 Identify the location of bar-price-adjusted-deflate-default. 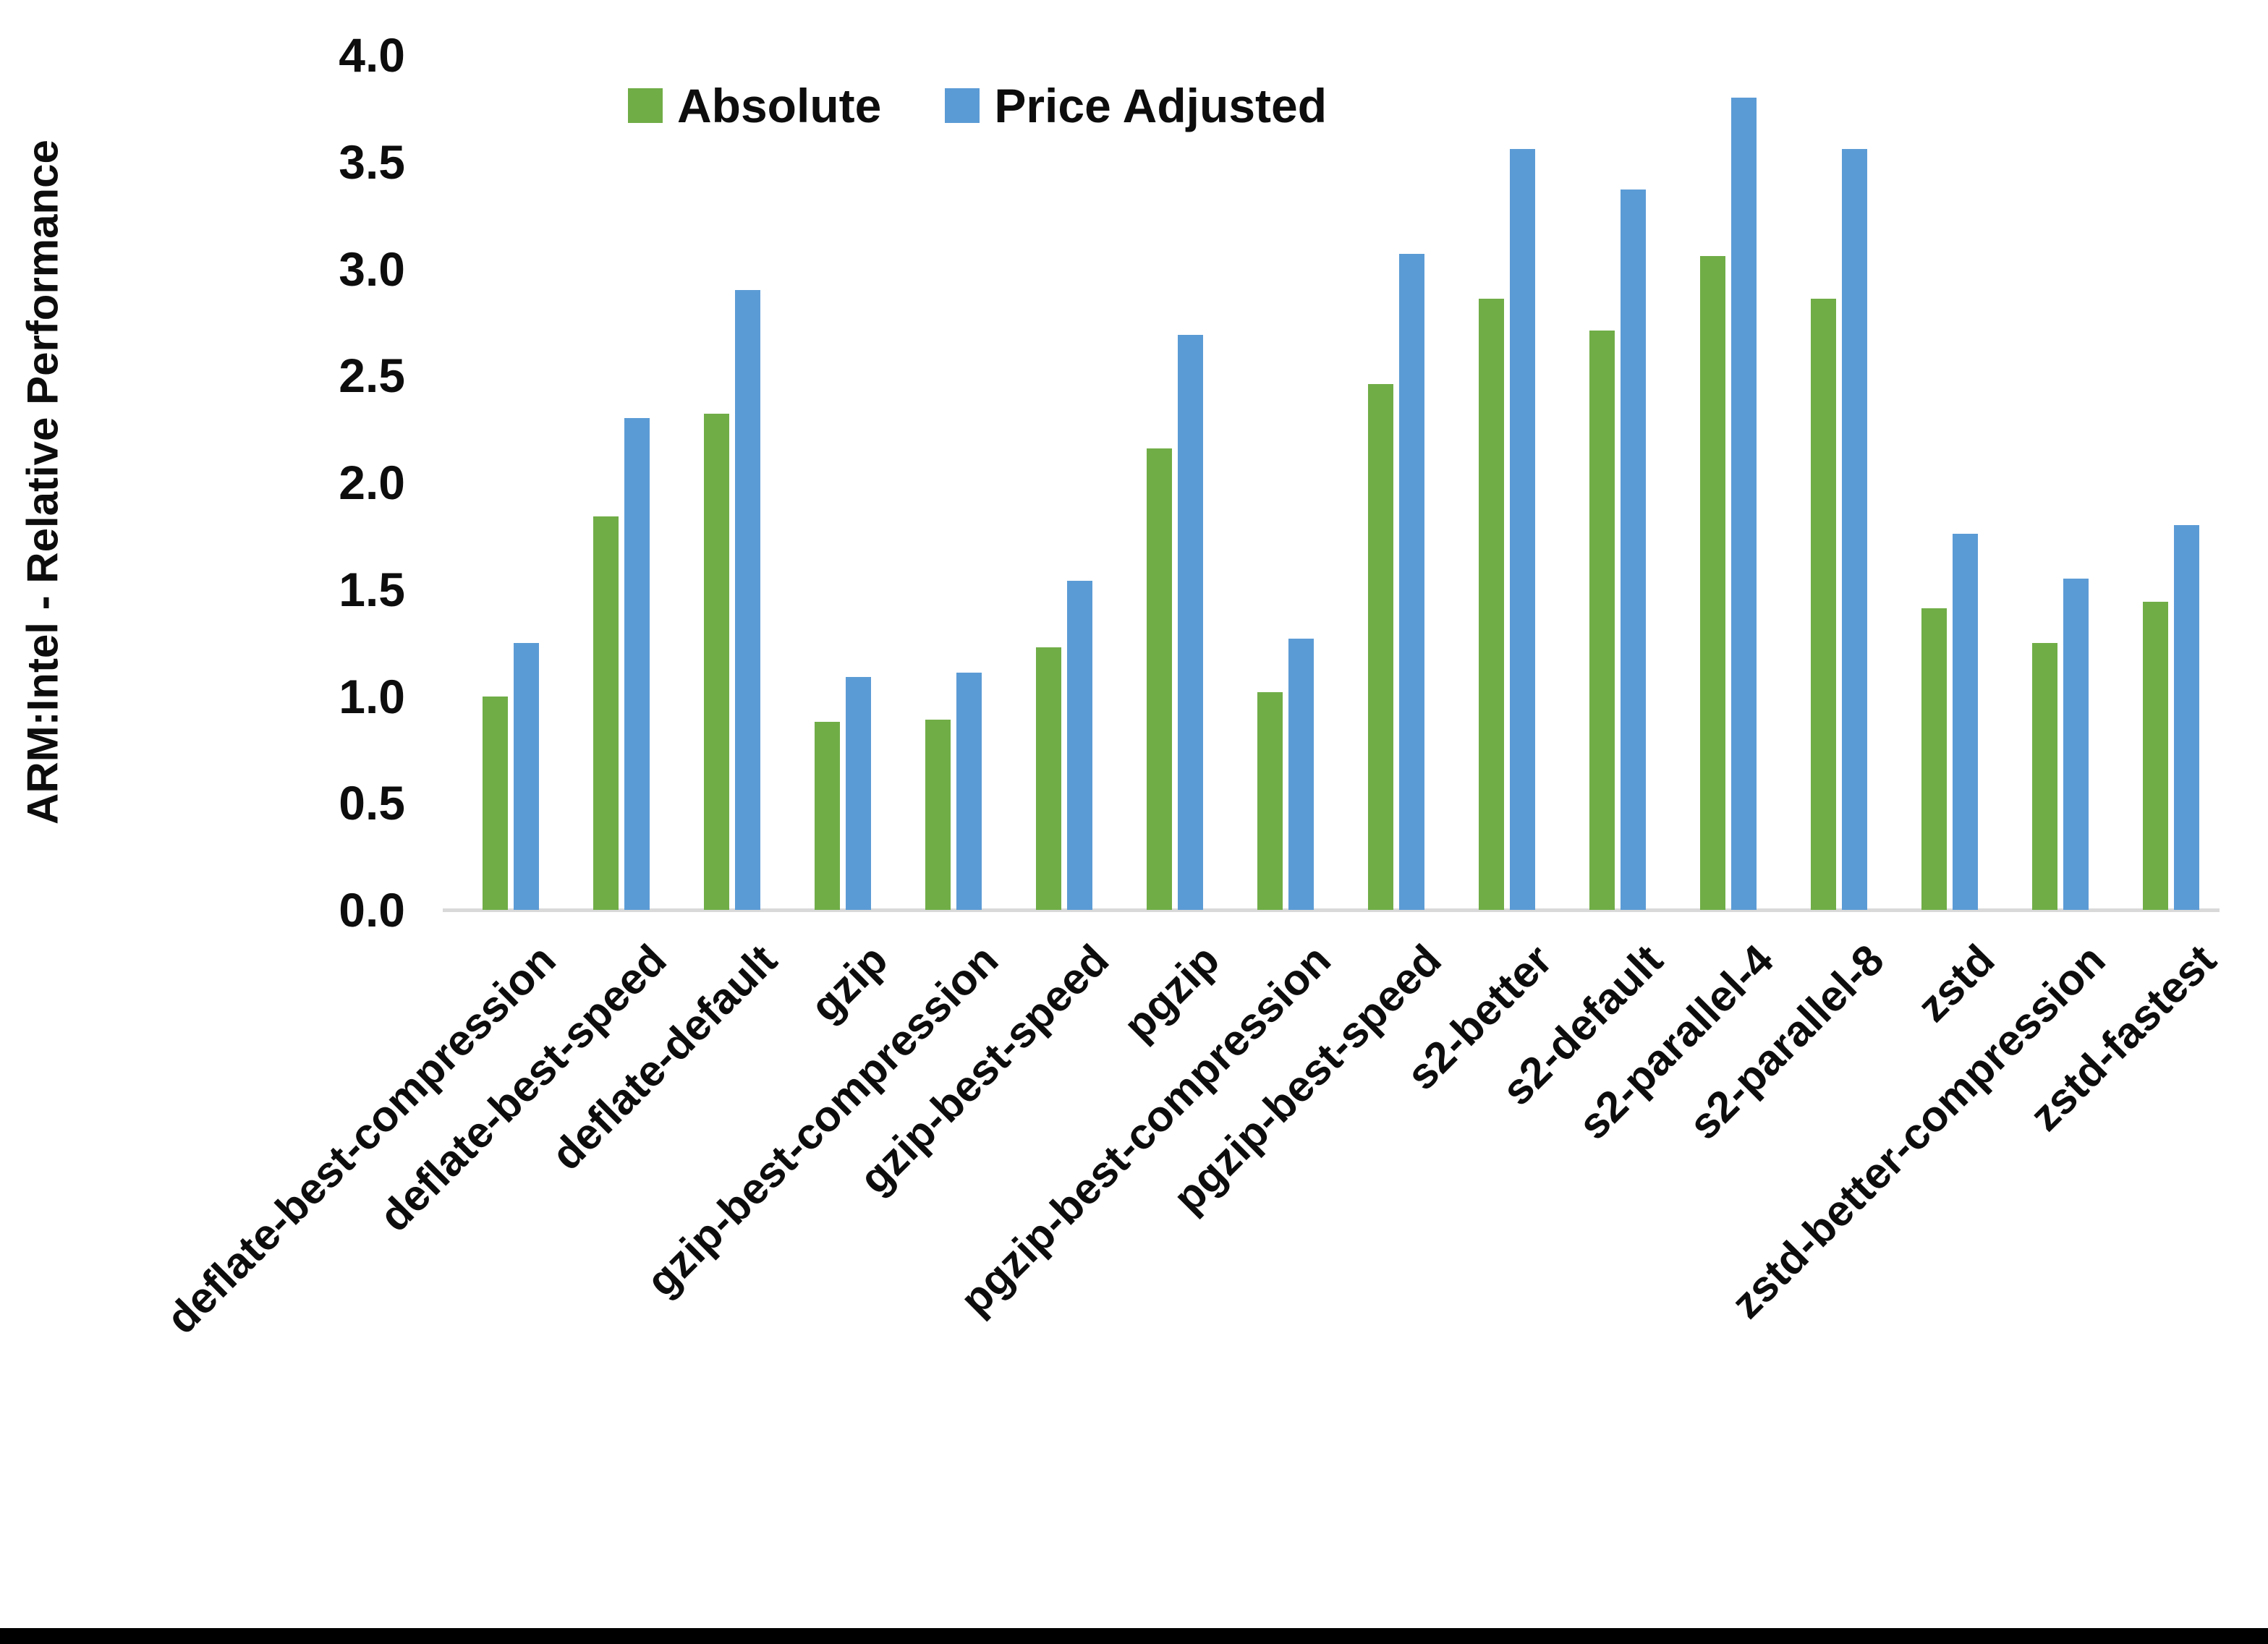
(747, 600).